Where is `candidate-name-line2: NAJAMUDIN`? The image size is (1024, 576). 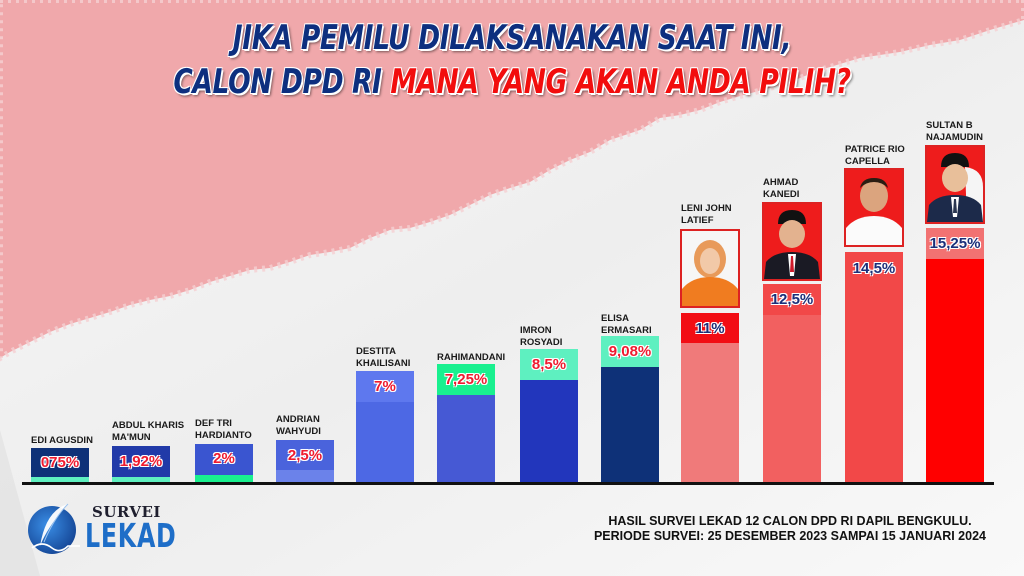 candidate-name-line2: NAJAMUDIN is located at coordinates (954, 137).